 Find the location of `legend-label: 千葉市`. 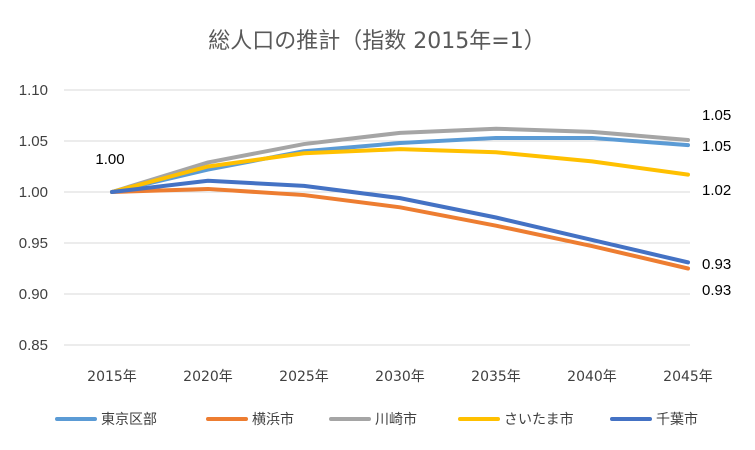

legend-label: 千葉市 is located at coordinates (677, 419).